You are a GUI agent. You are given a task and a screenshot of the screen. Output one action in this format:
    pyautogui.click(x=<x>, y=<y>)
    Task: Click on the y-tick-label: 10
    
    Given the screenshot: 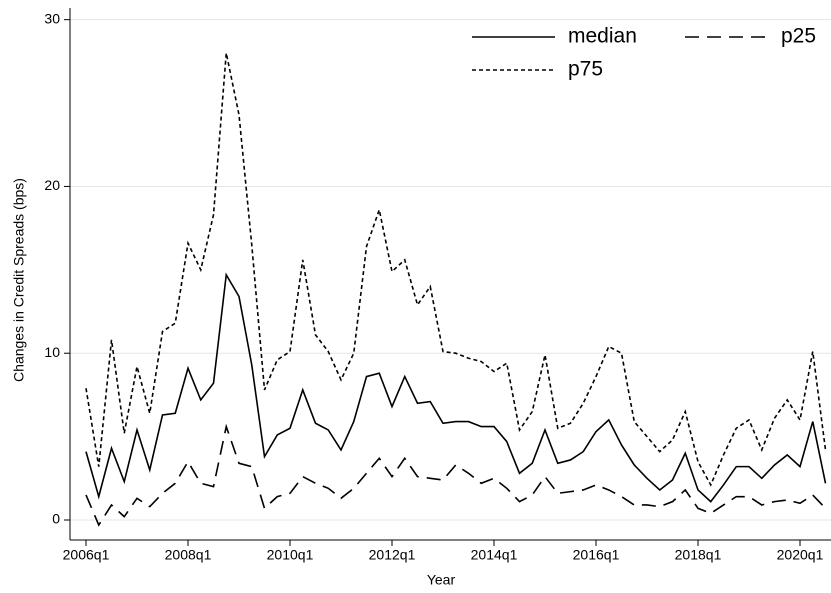 What is the action you would take?
    pyautogui.click(x=52, y=352)
    